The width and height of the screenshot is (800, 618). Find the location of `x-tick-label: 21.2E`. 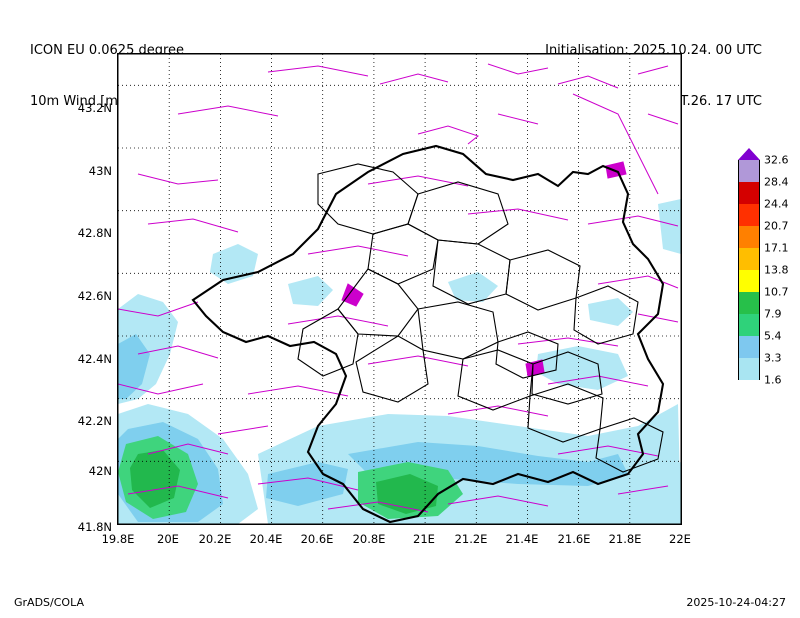

x-tick-label: 21.2E is located at coordinates (471, 539).